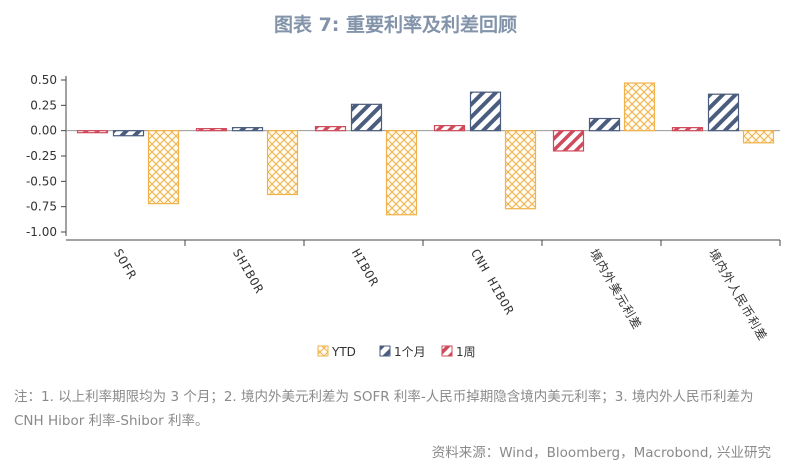  I want to click on y-tick-label: -0.75, so click(41, 207).